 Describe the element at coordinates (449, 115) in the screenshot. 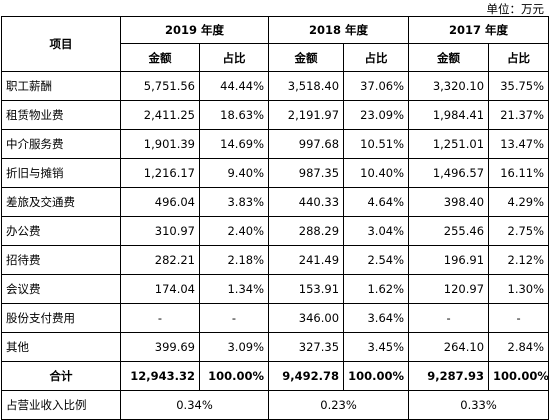

I see `cell-amount-2017: 1,984.41` at that location.